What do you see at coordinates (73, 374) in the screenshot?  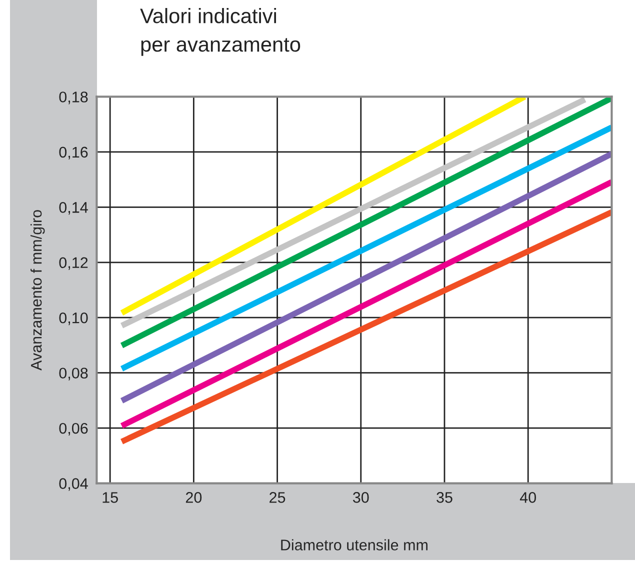 I see `y-tick-label: 0,08` at bounding box center [73, 374].